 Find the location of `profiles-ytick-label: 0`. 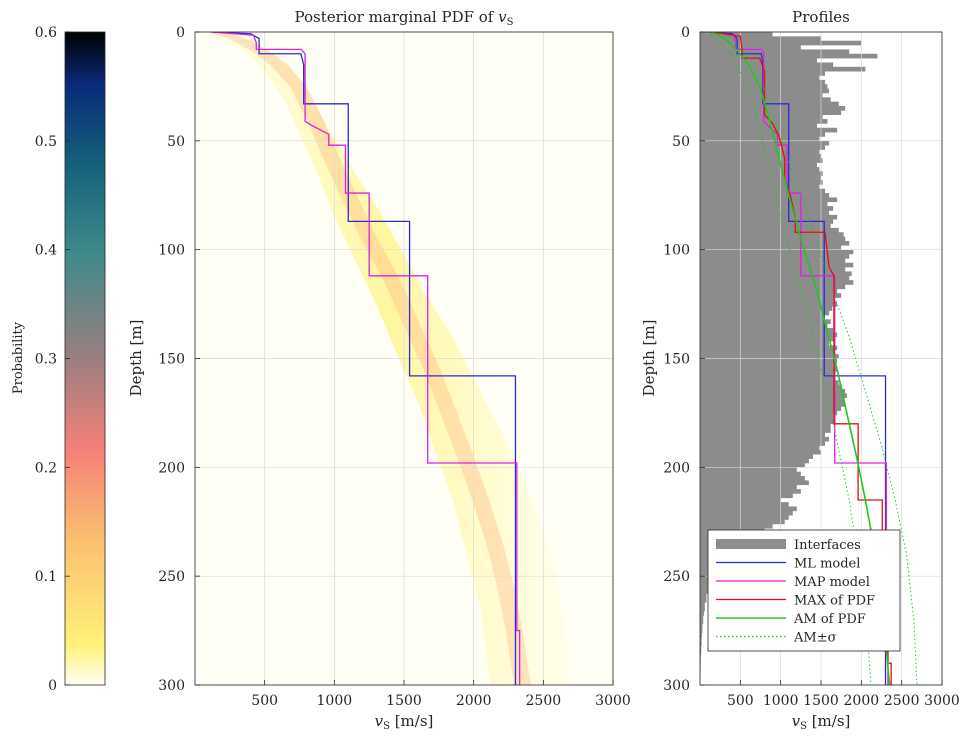

profiles-ytick-label: 0 is located at coordinates (685, 33).